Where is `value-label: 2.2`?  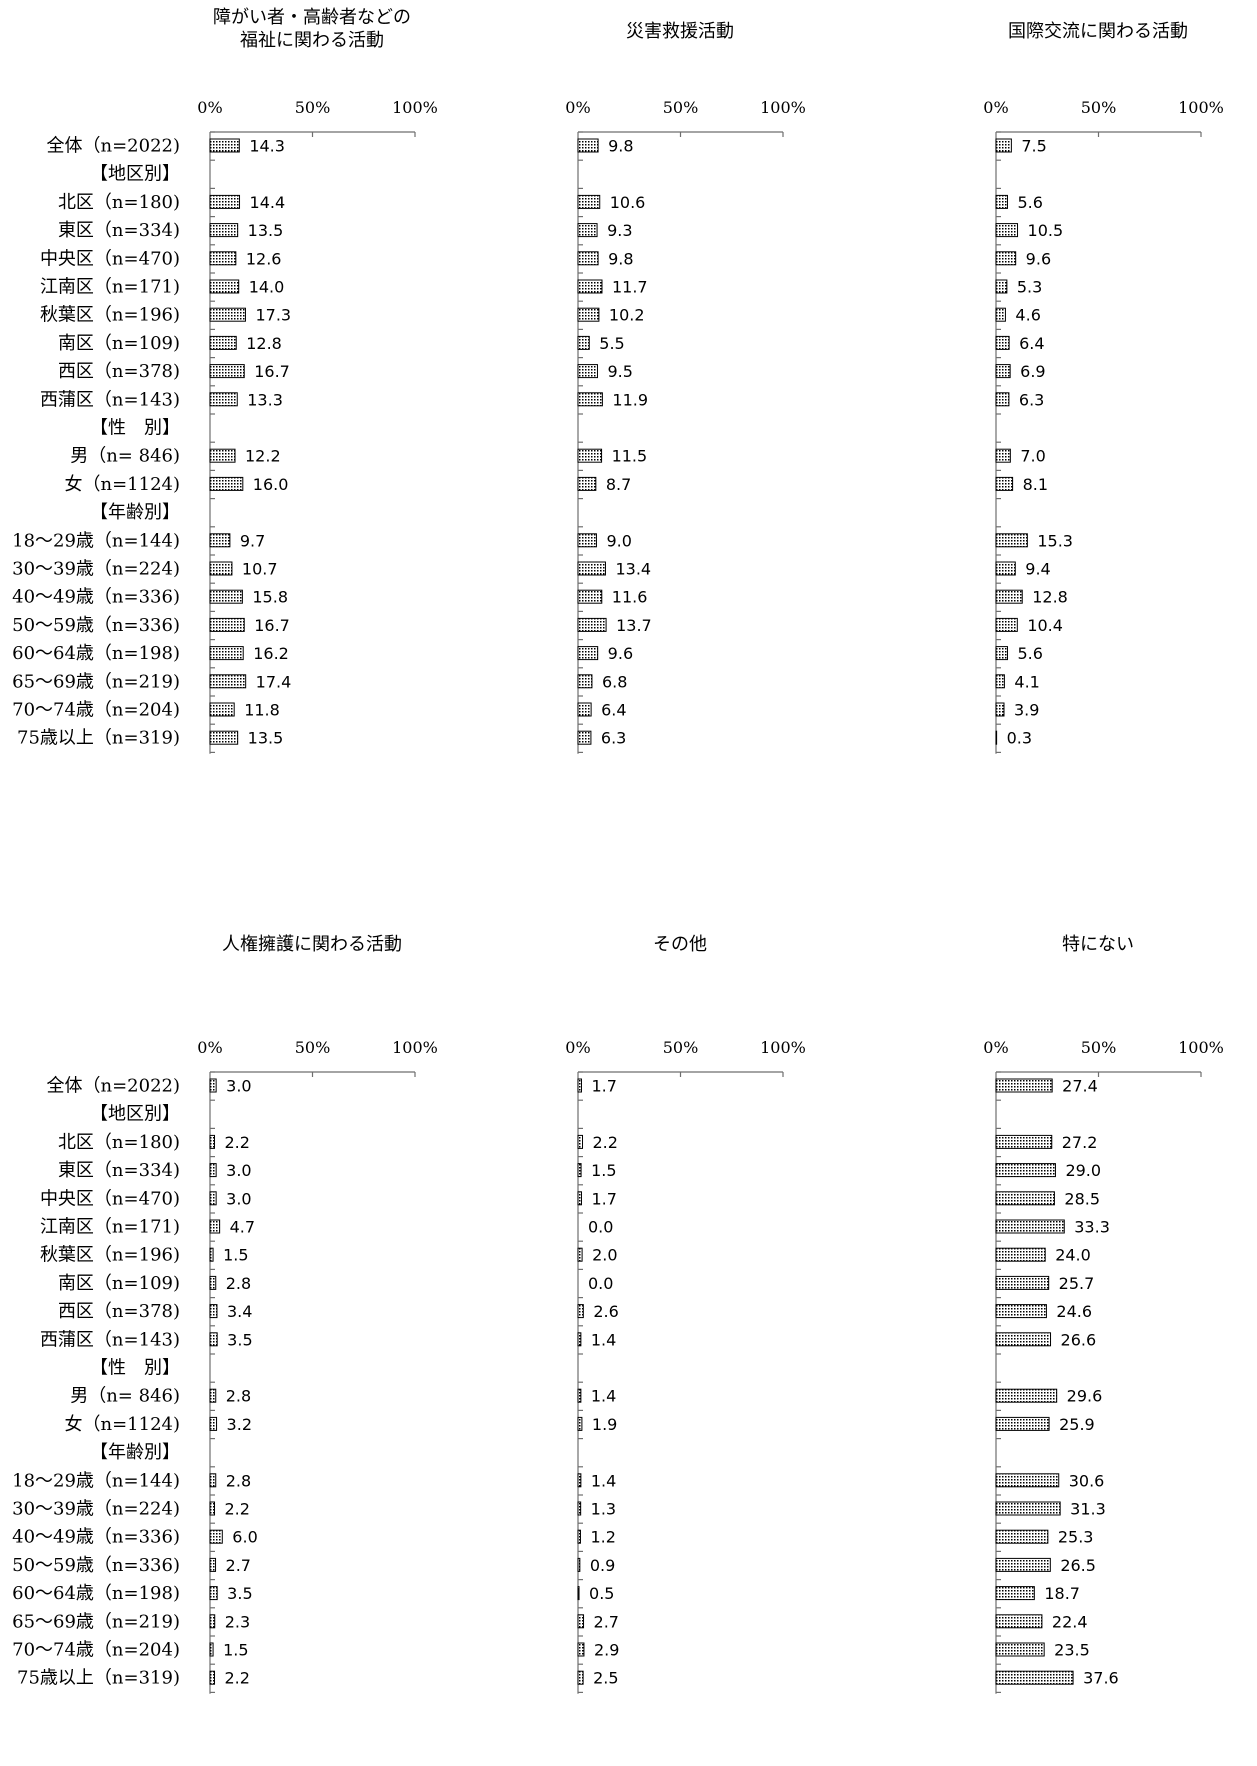 value-label: 2.2 is located at coordinates (605, 1142).